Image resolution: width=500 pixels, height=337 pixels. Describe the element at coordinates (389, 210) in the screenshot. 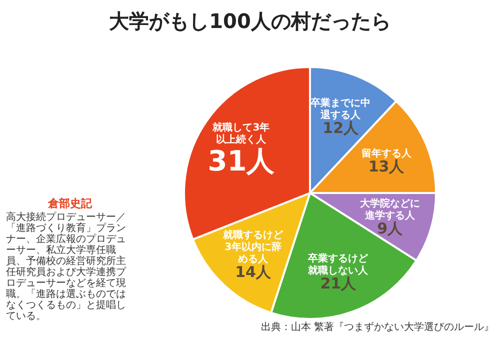

I see `slice-label: 大学院などに進学する人` at that location.